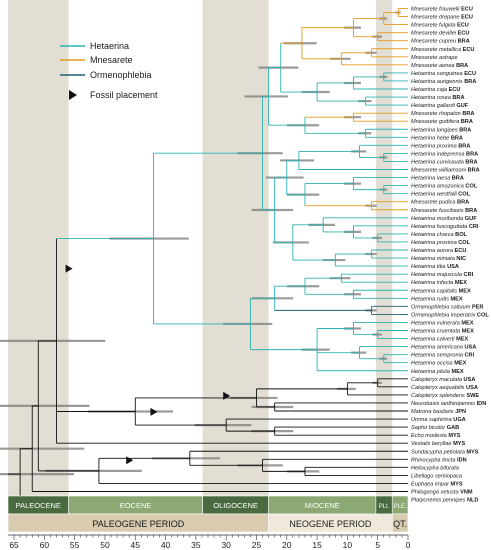 The width and height of the screenshot is (491, 550). Describe the element at coordinates (436, 10) in the screenshot. I see `taxon-name: Mnesarete frauwelli` at that location.